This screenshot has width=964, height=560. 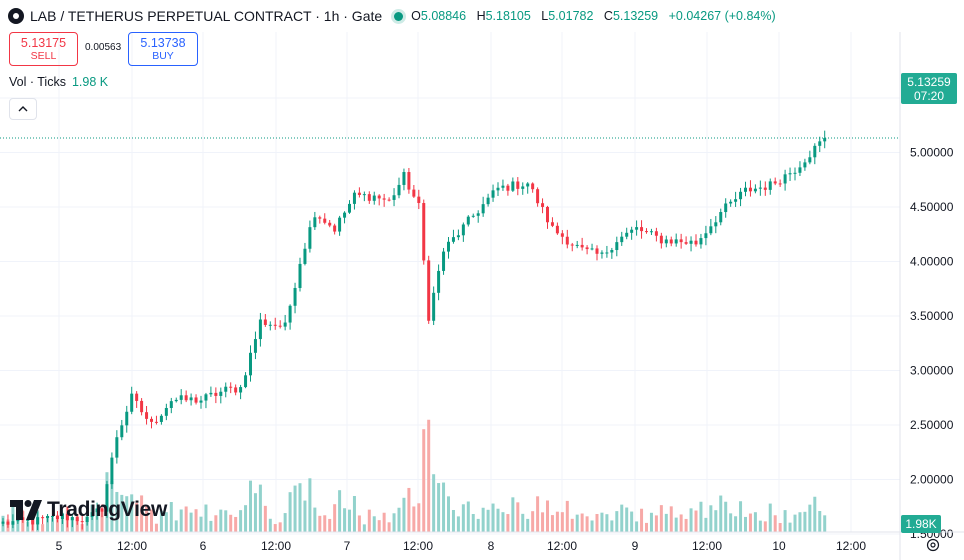 What do you see at coordinates (163, 43) in the screenshot?
I see `buy-price: 5.13738` at bounding box center [163, 43].